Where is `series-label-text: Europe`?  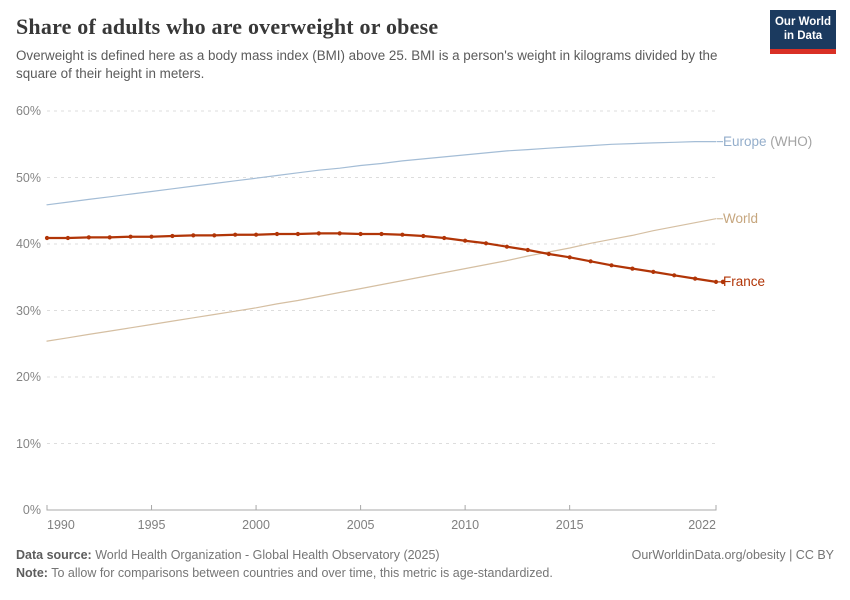 series-label-text: Europe is located at coordinates (745, 141).